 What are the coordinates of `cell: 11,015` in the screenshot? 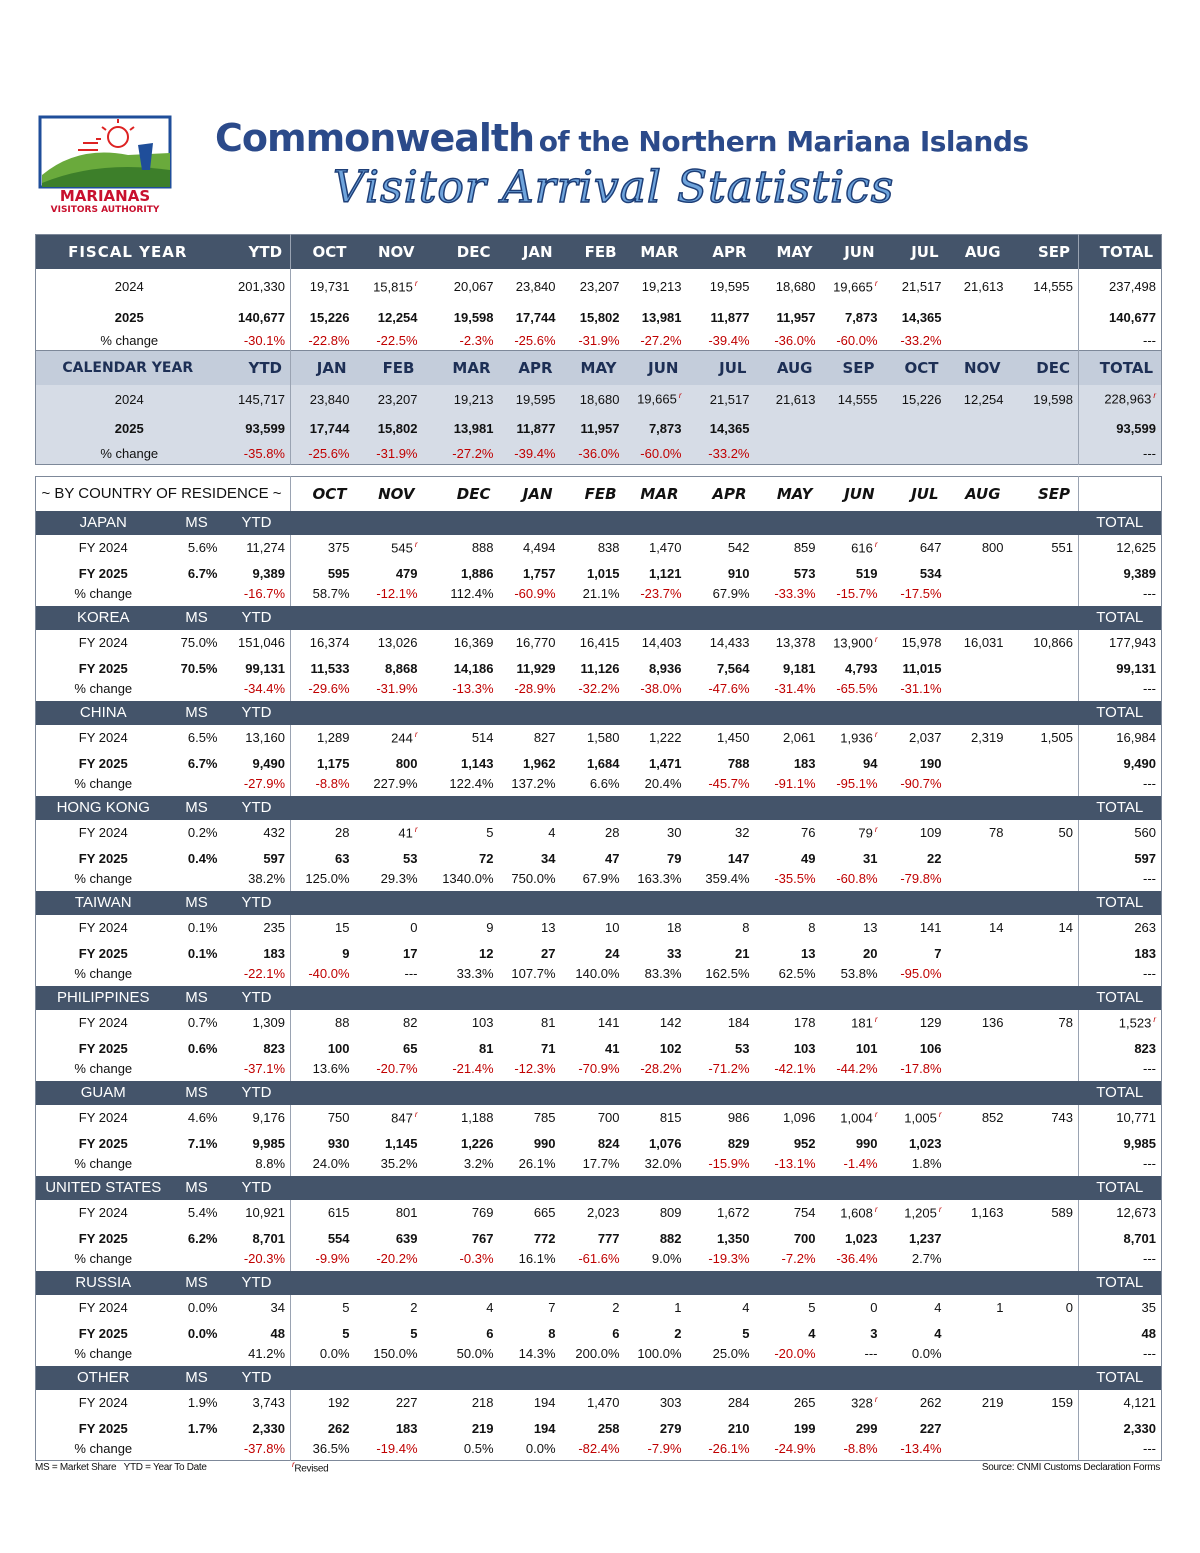 It's located at (922, 668).